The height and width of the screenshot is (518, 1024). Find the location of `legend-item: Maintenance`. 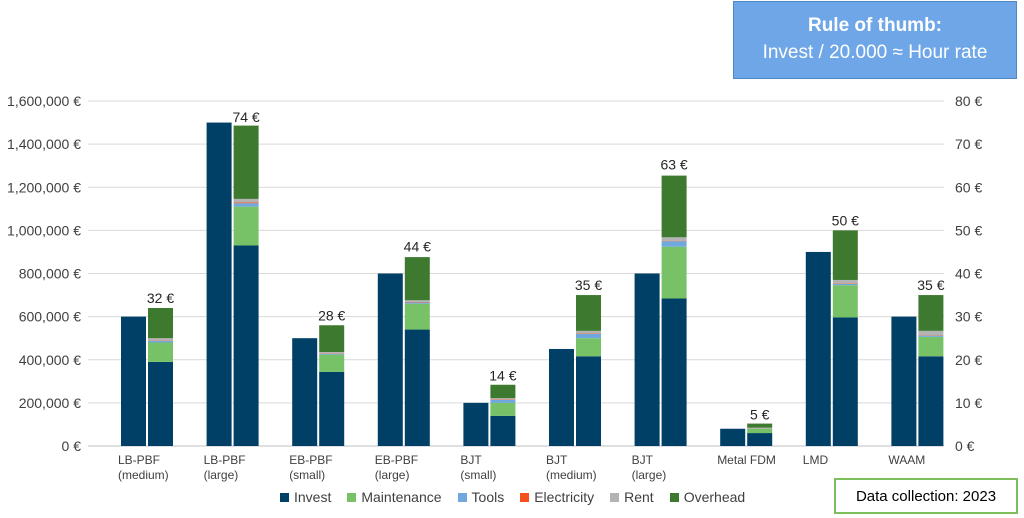

legend-item: Maintenance is located at coordinates (394, 497).